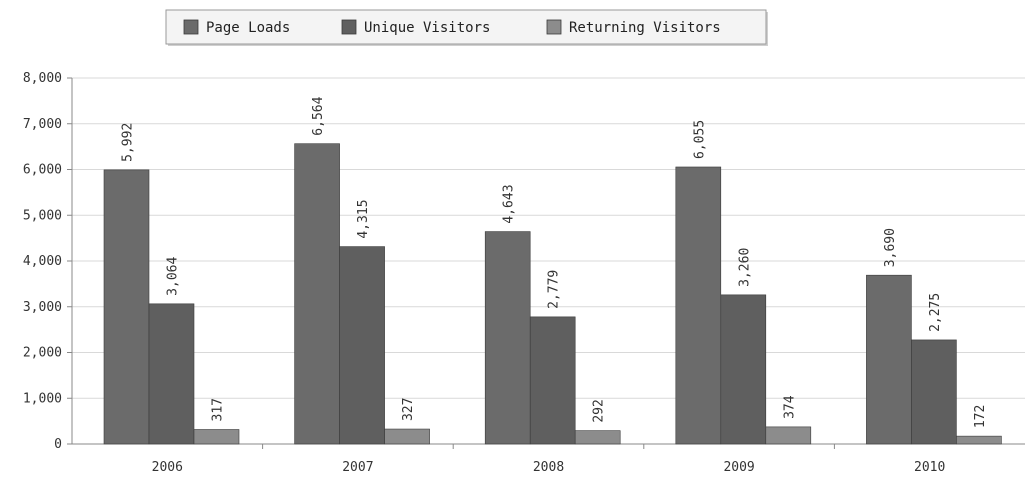 Image resolution: width=1027 pixels, height=480 pixels. I want to click on y-tick-label: 6,000, so click(42, 170).